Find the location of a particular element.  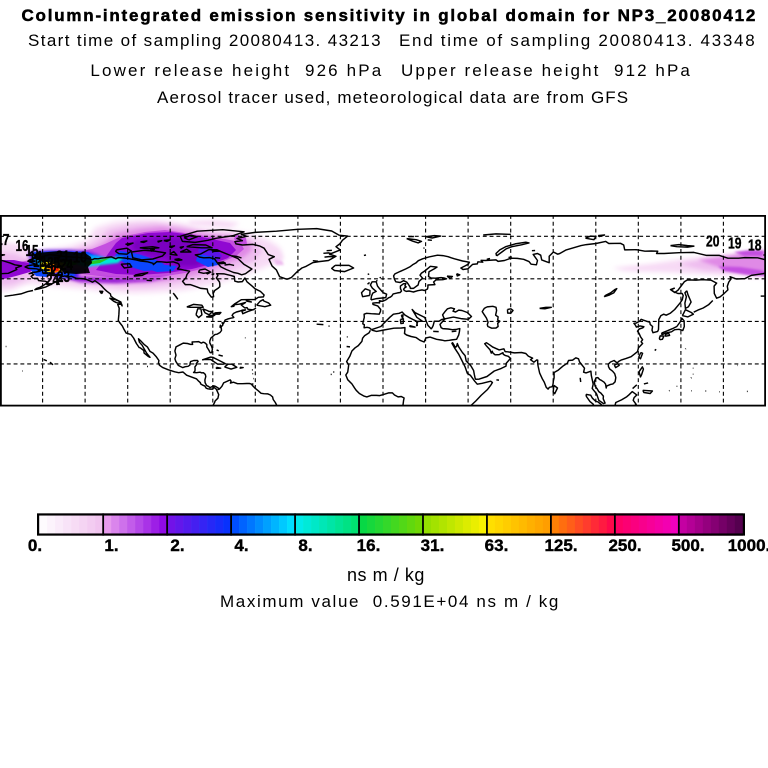

svg-text: 14 is located at coordinates (35, 257).